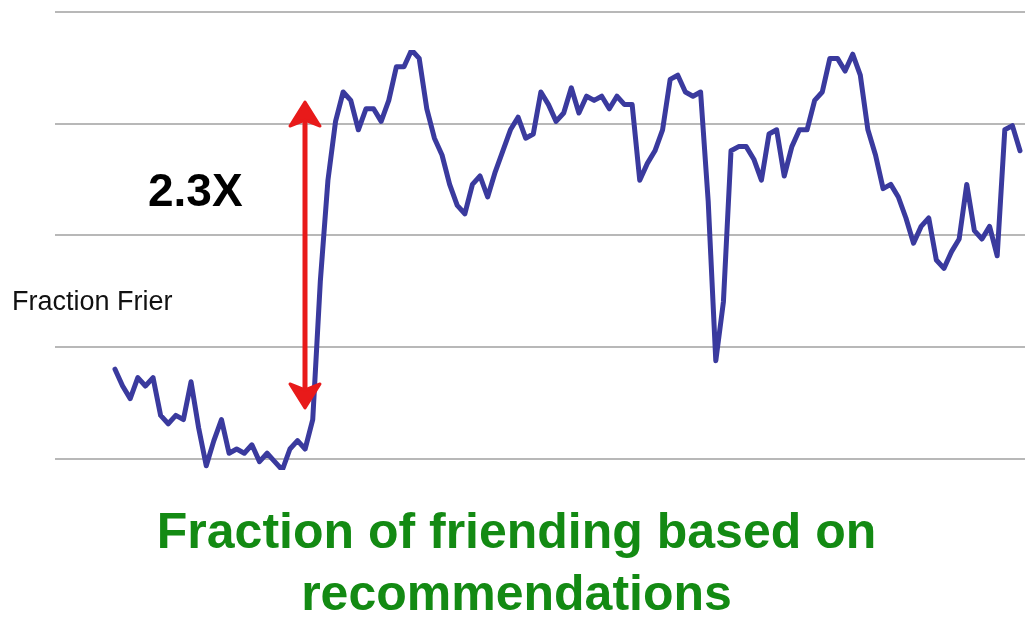 Image resolution: width=1025 pixels, height=632 pixels. I want to click on annotation: 2.3X, so click(195, 190).